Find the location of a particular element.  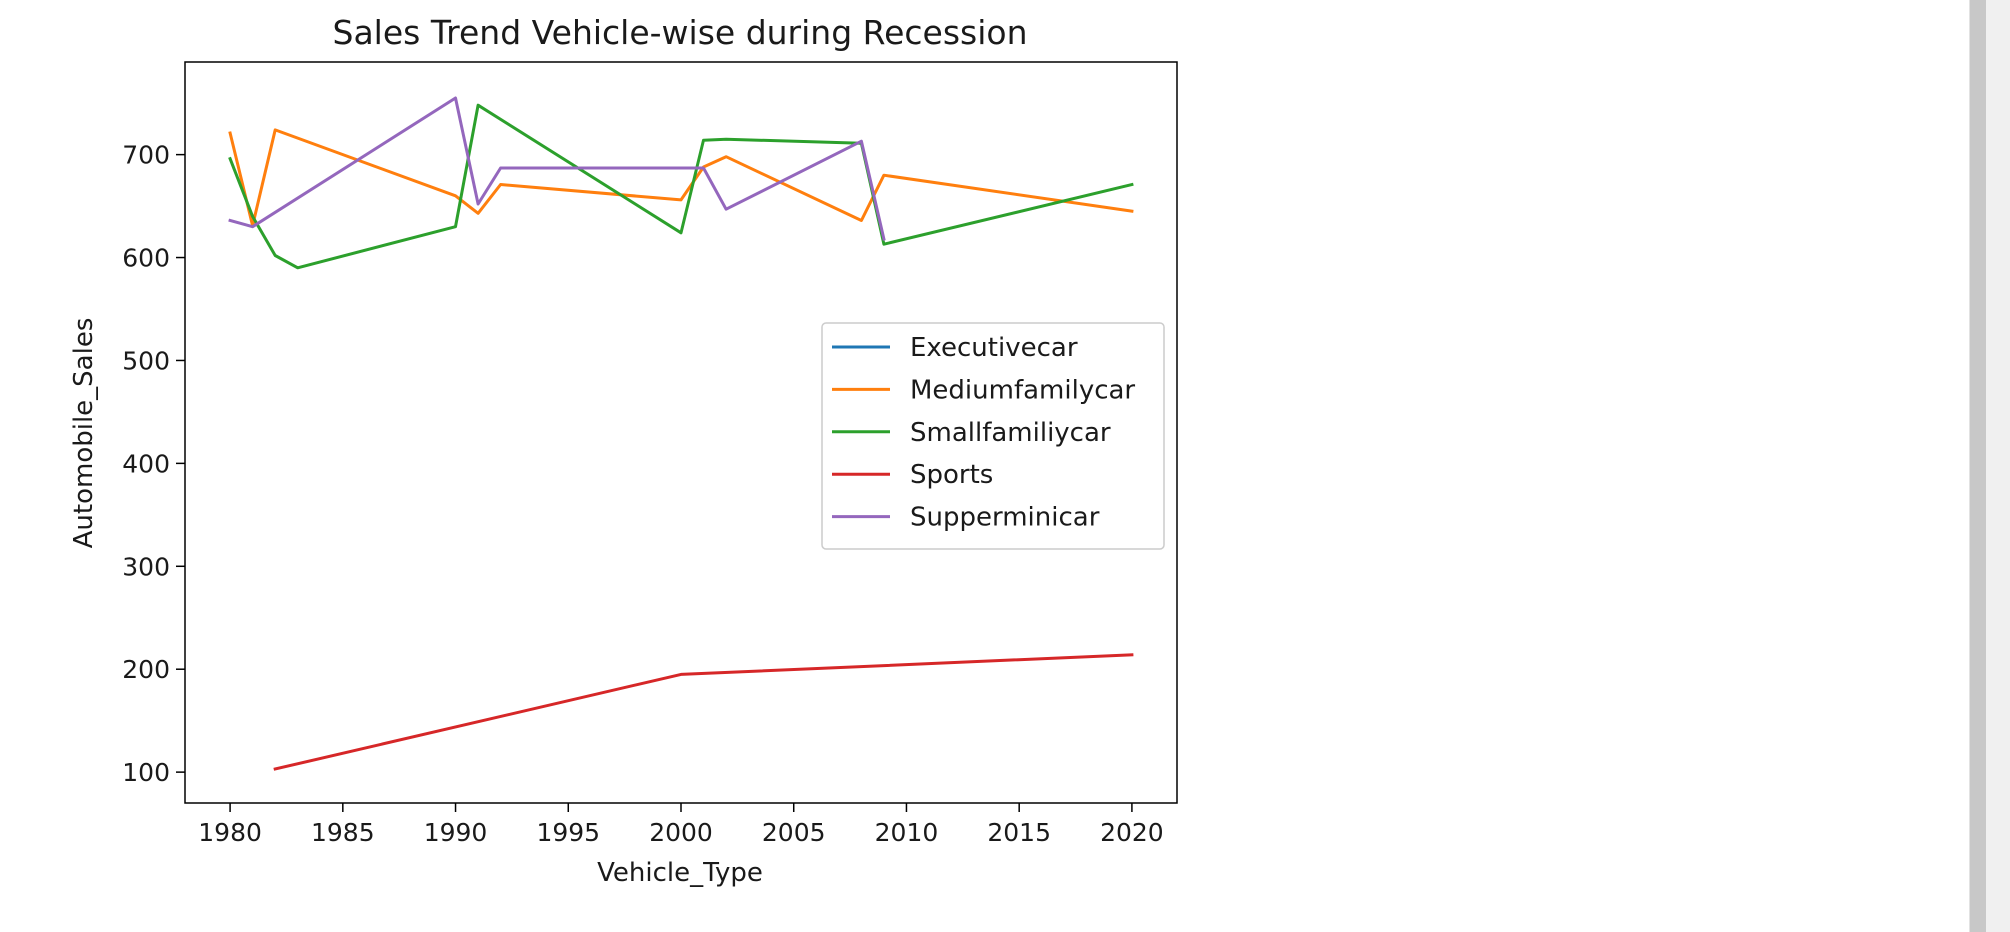

x-tick-label: 2005 is located at coordinates (794, 832).